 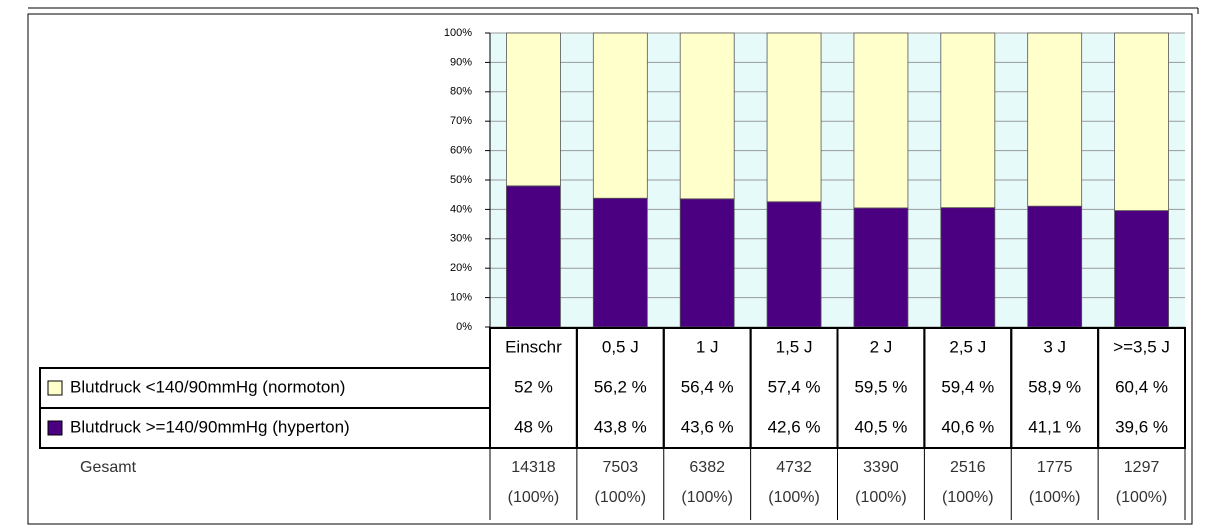 I want to click on x-tick-label: 1,5 J, so click(x=794, y=346).